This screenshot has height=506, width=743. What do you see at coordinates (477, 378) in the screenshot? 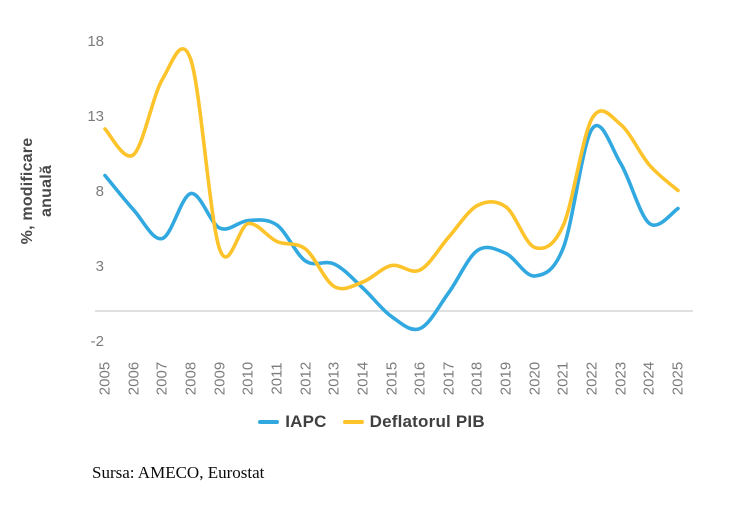
I see `x-tick-label: 2018` at bounding box center [477, 378].